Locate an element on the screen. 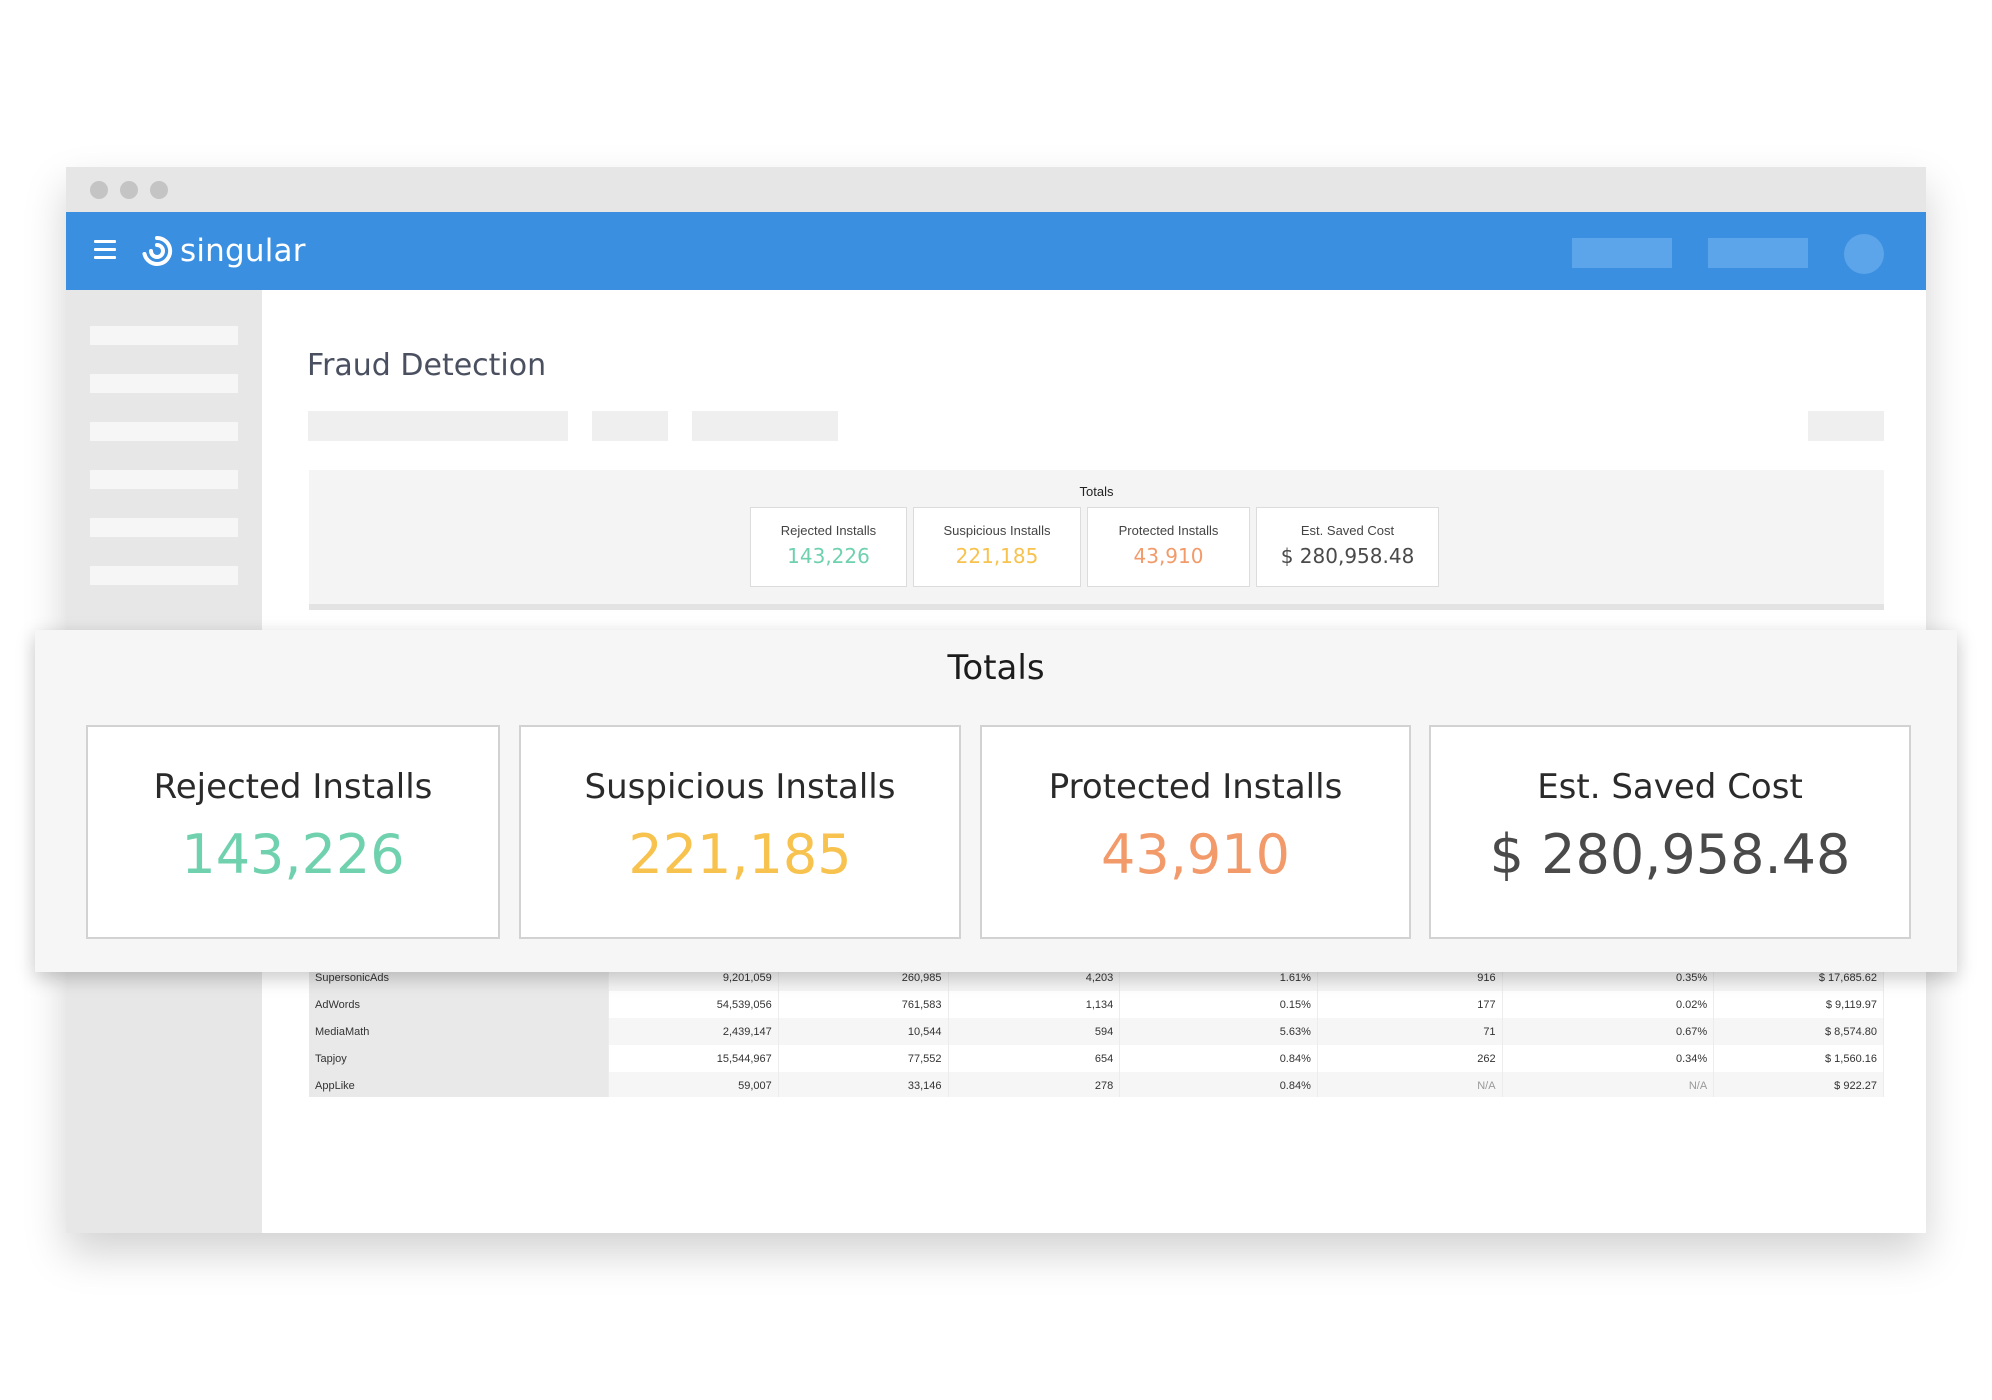  network-name-cell: AdWords is located at coordinates (459, 1004).